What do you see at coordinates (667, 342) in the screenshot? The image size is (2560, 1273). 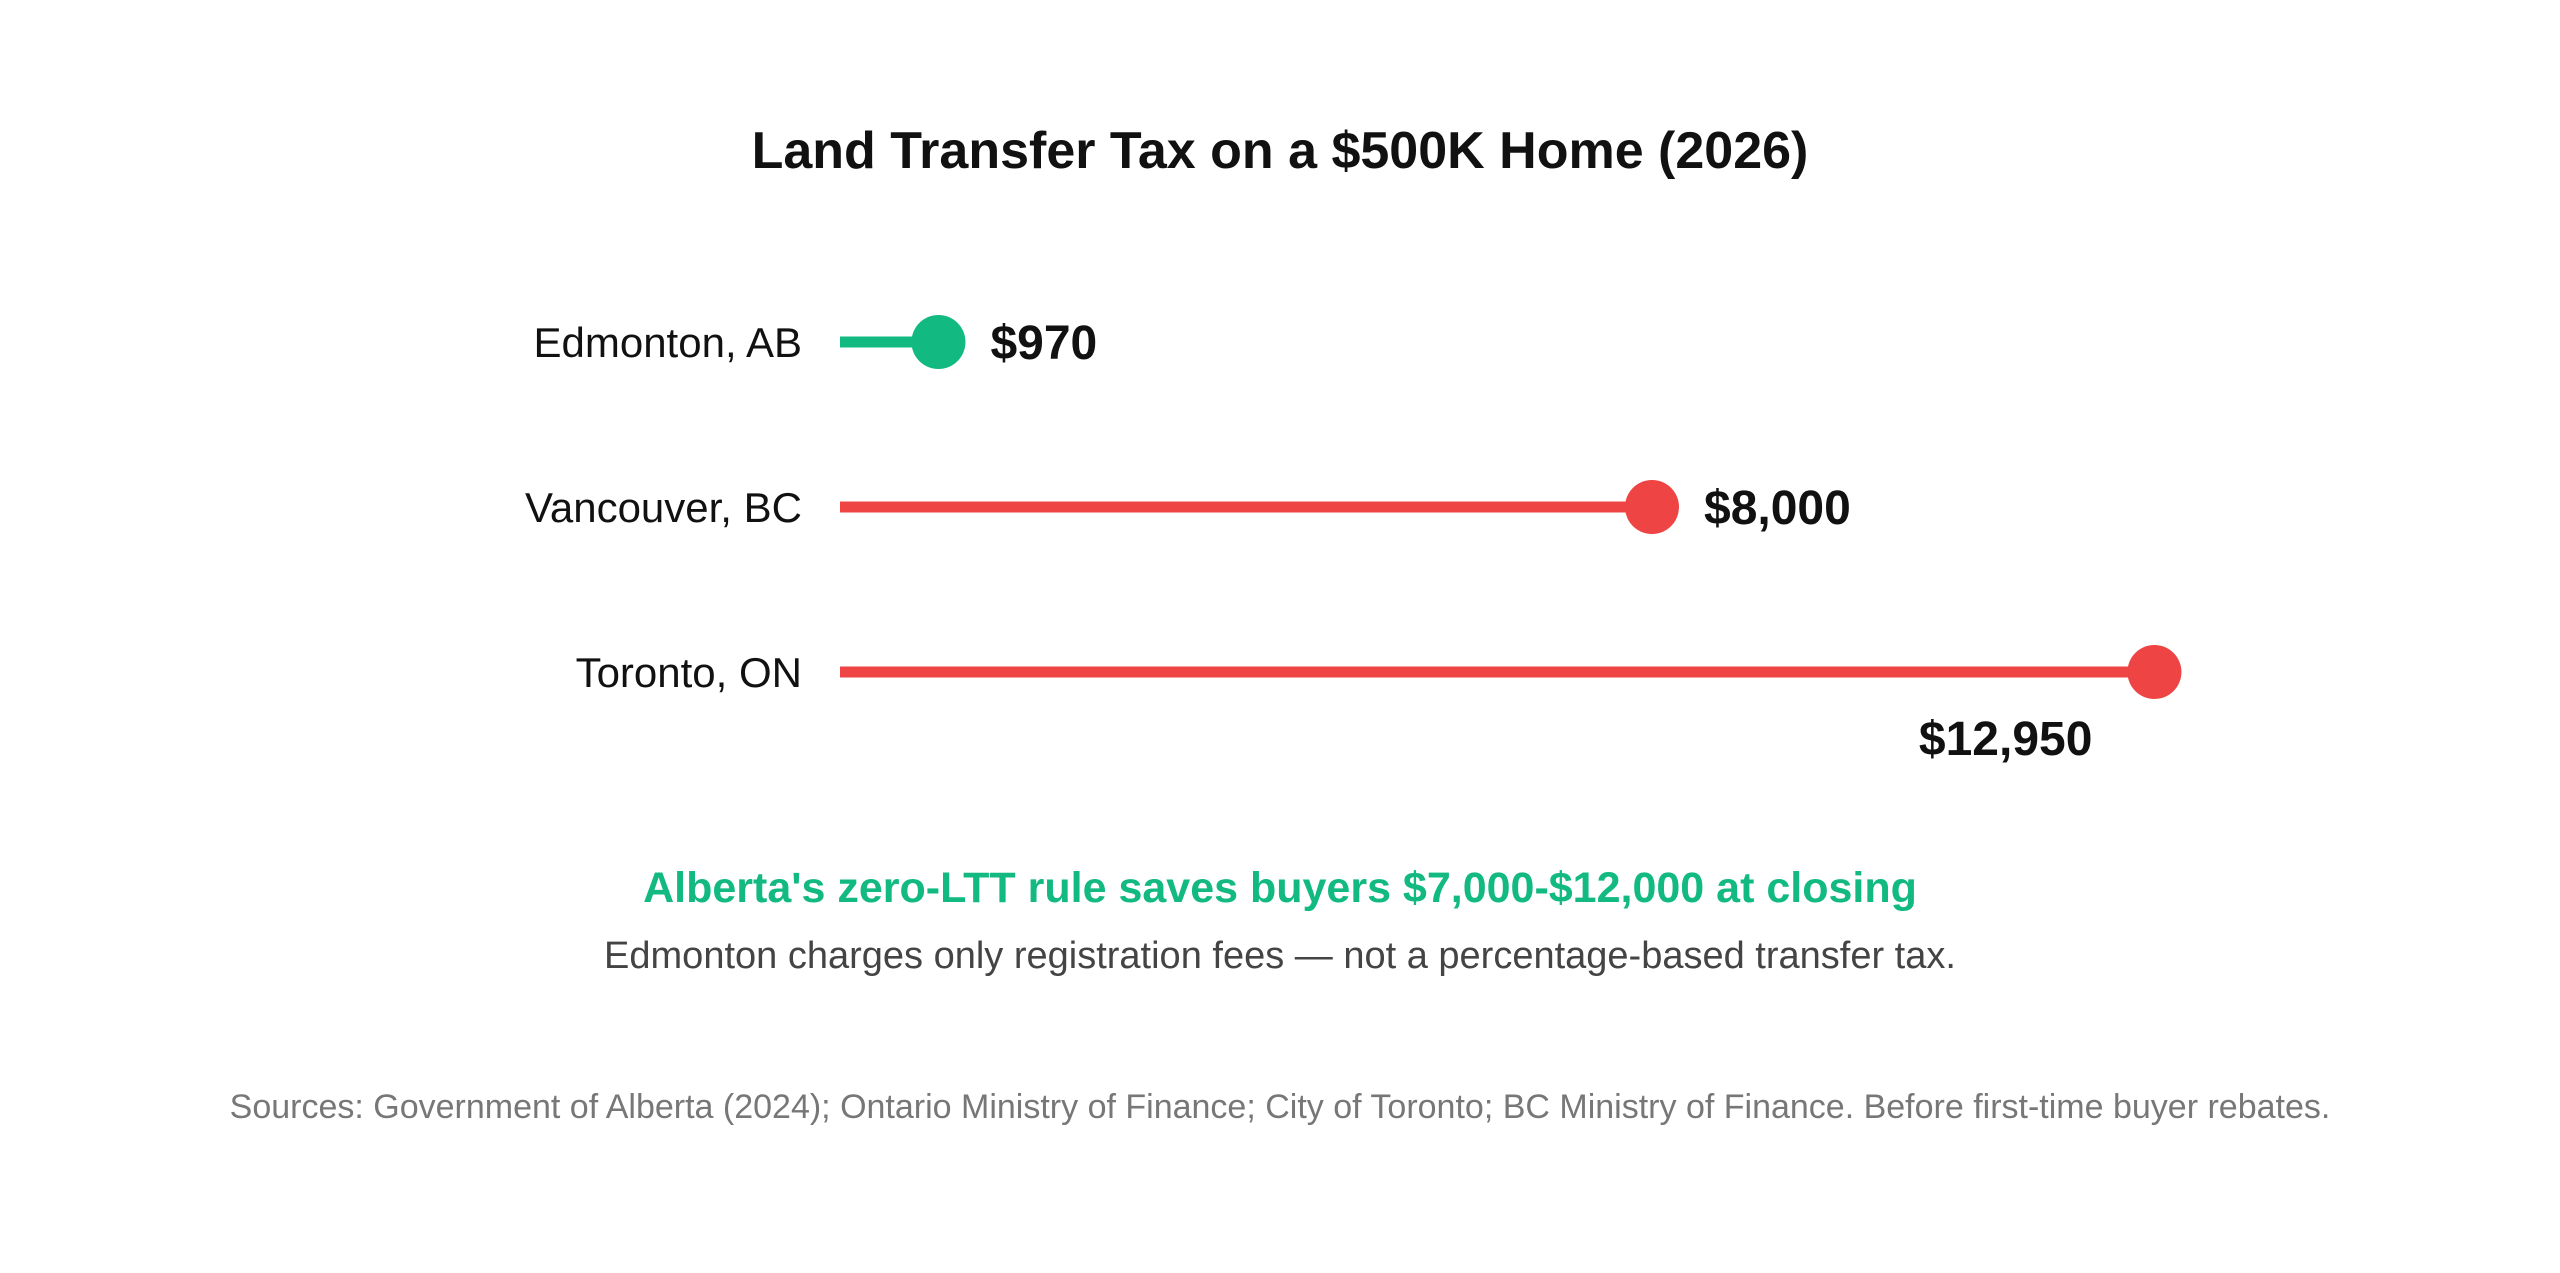 I see `category-label: Edmonton, AB` at bounding box center [667, 342].